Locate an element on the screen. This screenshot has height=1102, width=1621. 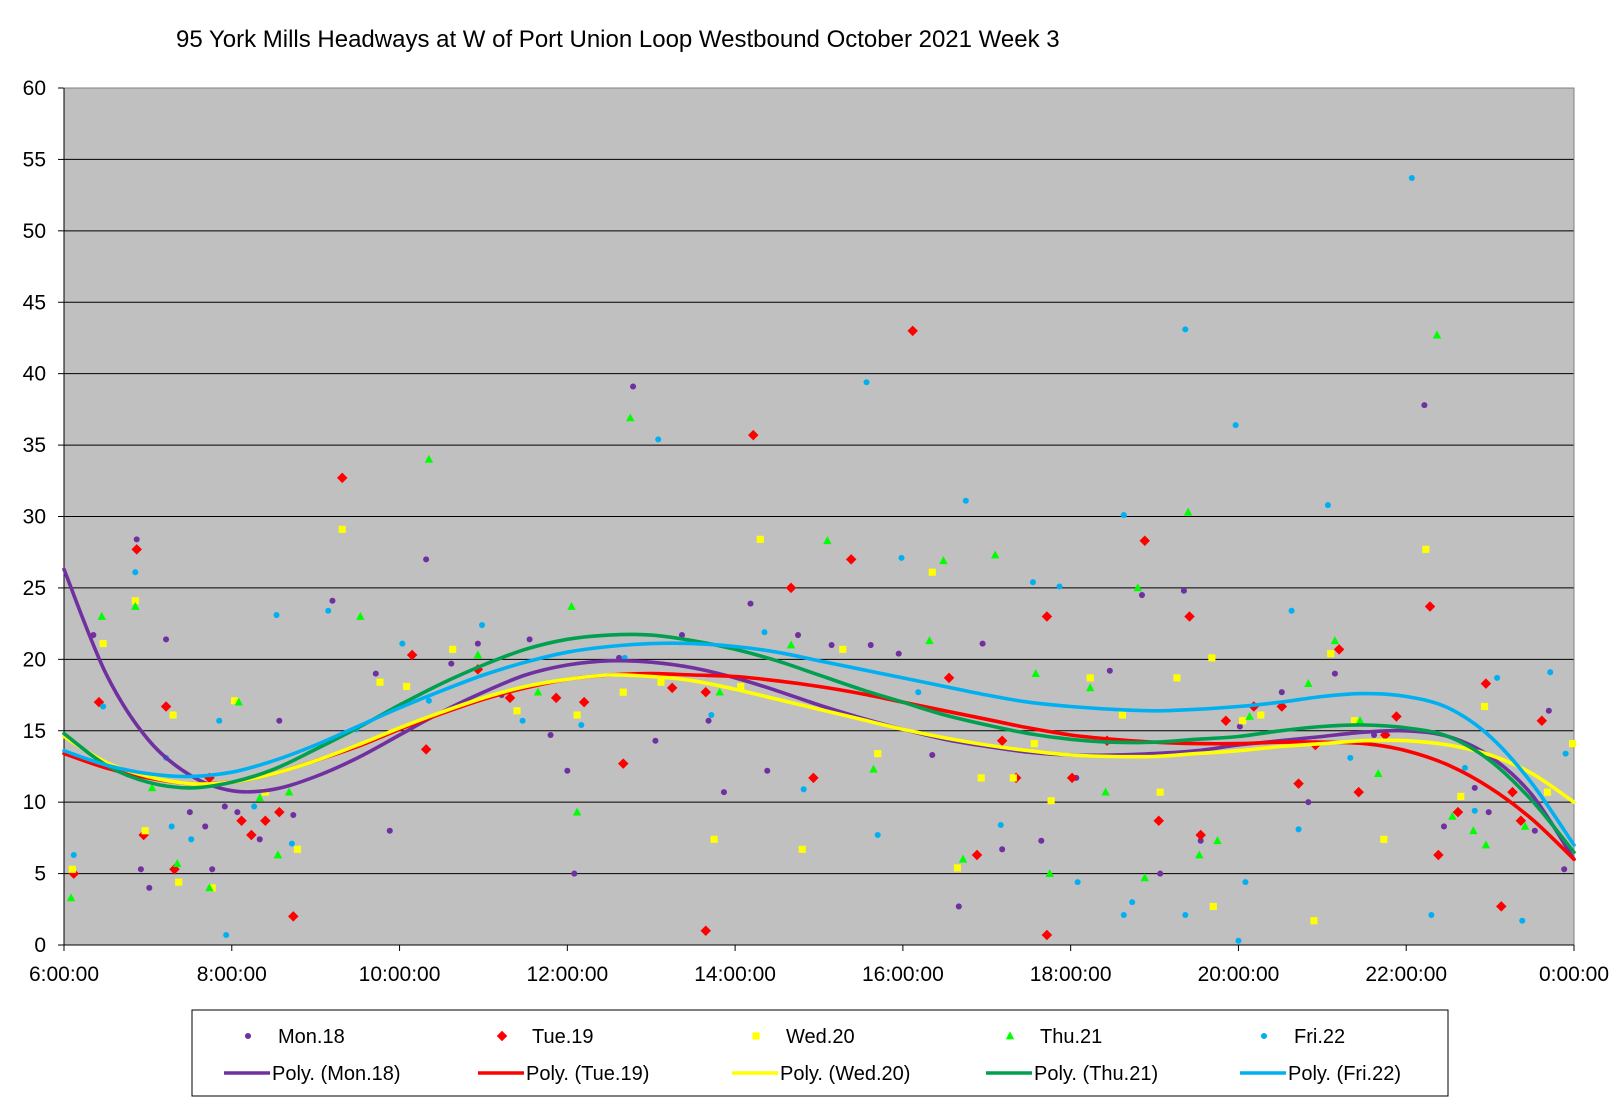
x-tick-label: 22:00:00 is located at coordinates (1406, 974).